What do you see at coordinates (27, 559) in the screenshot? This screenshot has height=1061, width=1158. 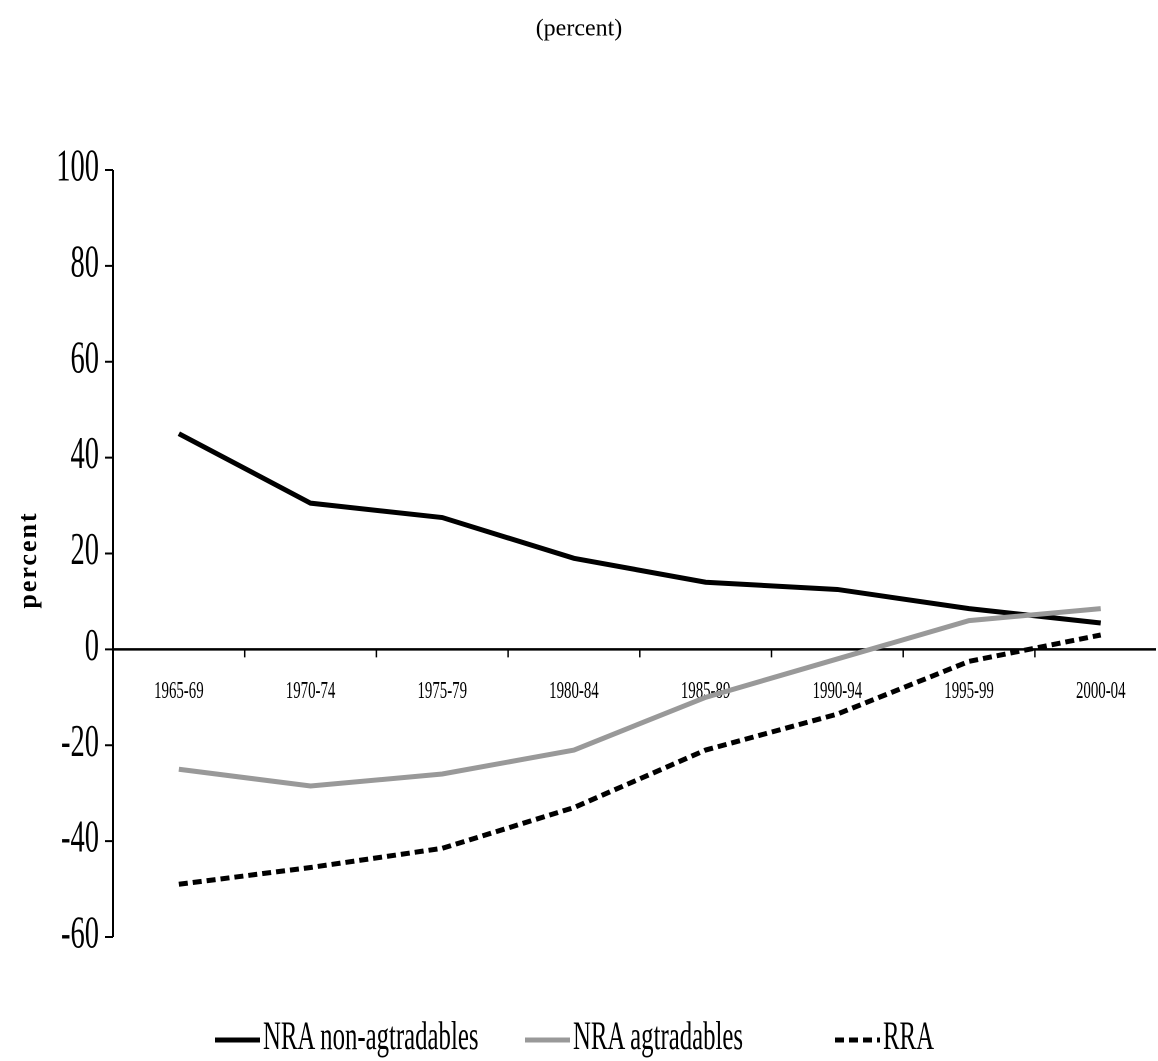 I see `y-axis-label: percent` at bounding box center [27, 559].